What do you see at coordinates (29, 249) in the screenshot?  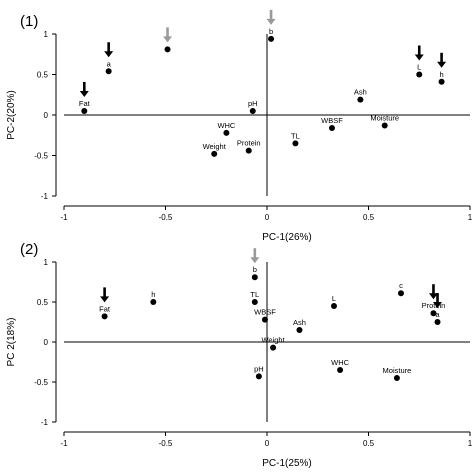 I see `panel-label: (2)` at bounding box center [29, 249].